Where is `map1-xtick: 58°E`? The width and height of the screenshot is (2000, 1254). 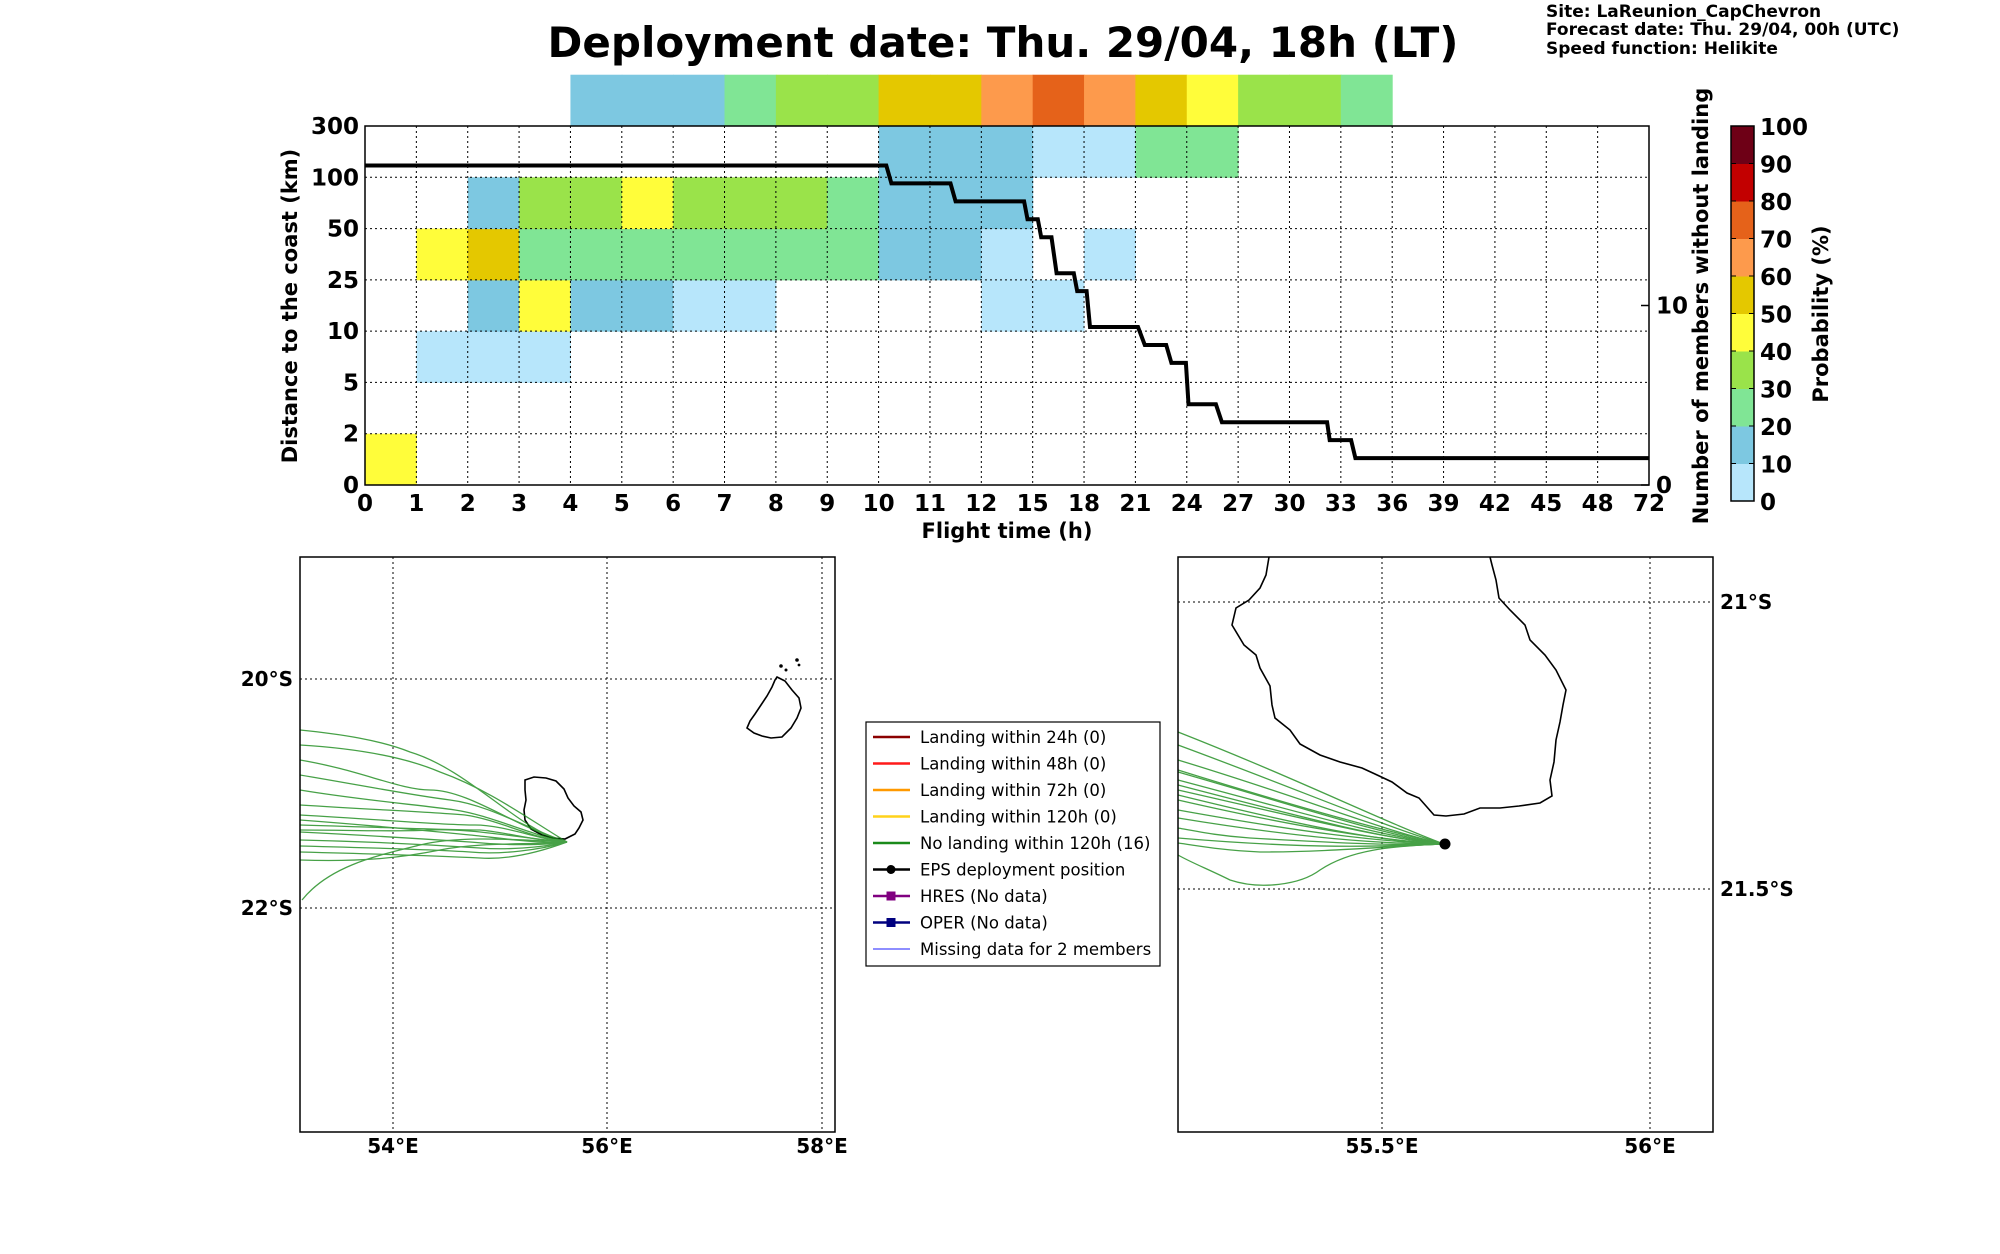 map1-xtick: 58°E is located at coordinates (822, 1146).